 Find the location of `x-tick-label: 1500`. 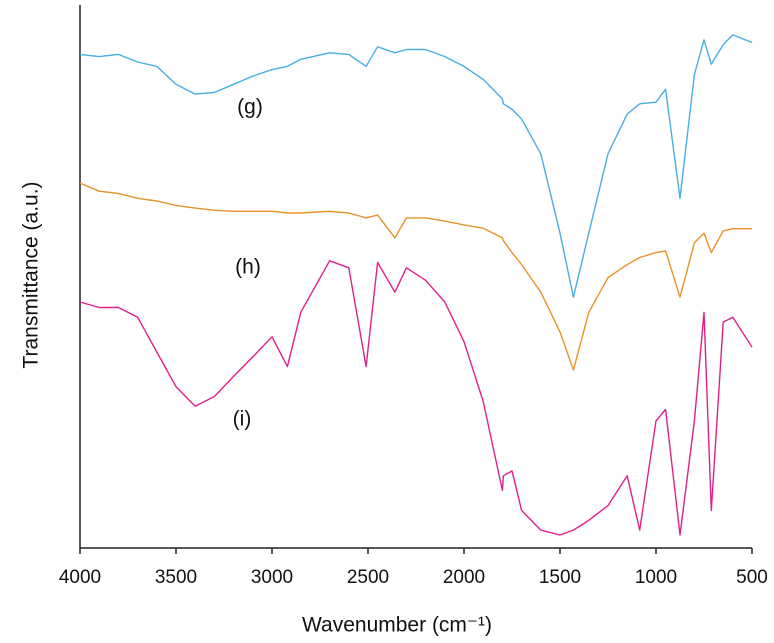

x-tick-label: 1500 is located at coordinates (560, 577).